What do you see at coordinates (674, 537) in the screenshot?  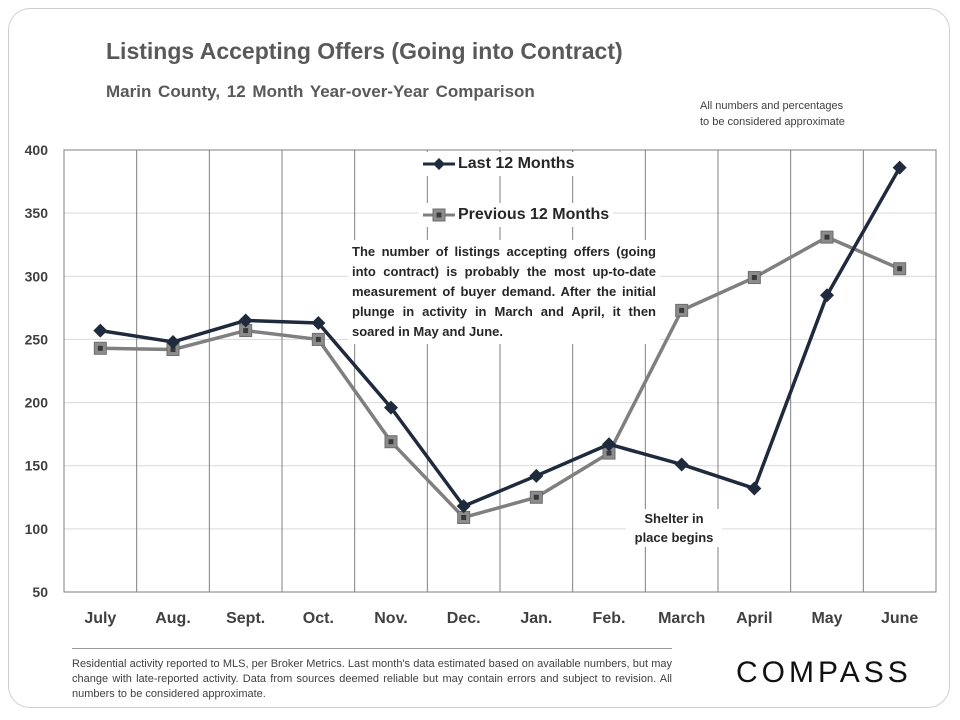 I see `shelter-line-2: place begins` at bounding box center [674, 537].